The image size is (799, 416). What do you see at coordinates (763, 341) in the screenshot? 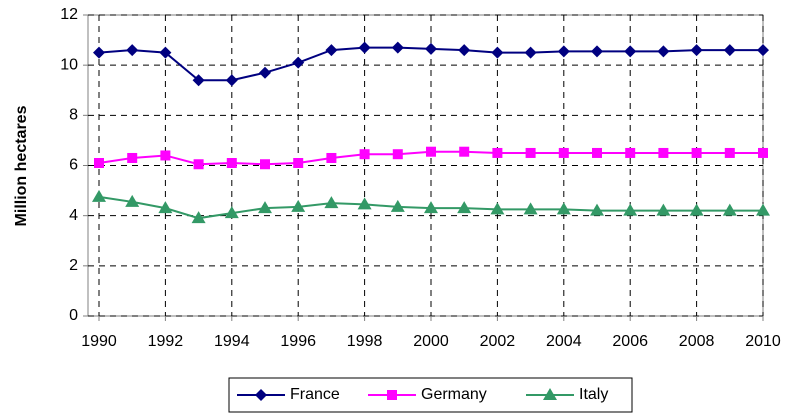
I see `x-tick-label: 2010` at bounding box center [763, 341].